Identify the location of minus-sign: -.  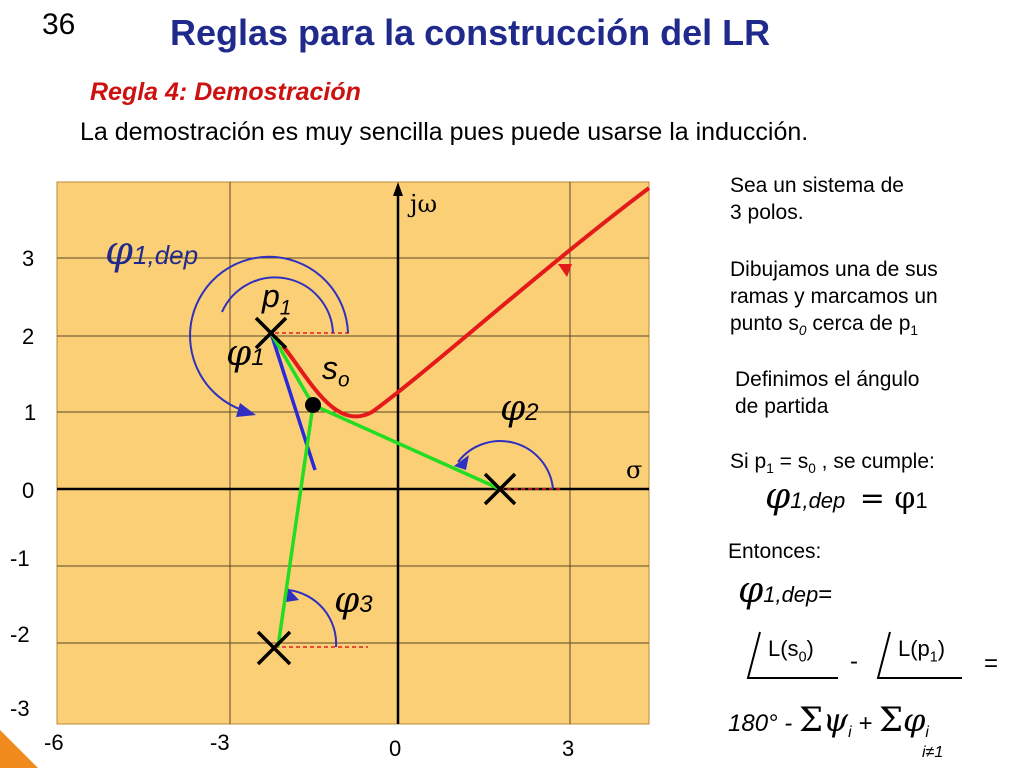
(854, 661).